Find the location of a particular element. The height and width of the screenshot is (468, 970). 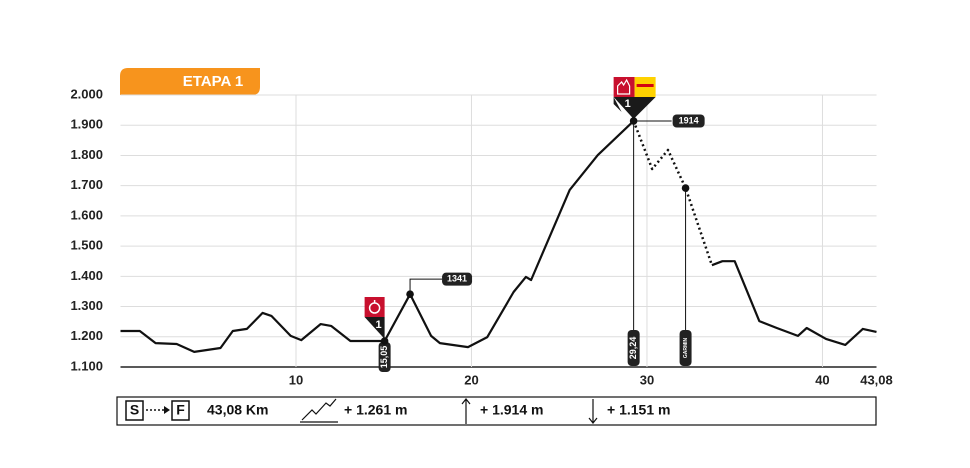

x-tick-label: 20 is located at coordinates (471, 379).